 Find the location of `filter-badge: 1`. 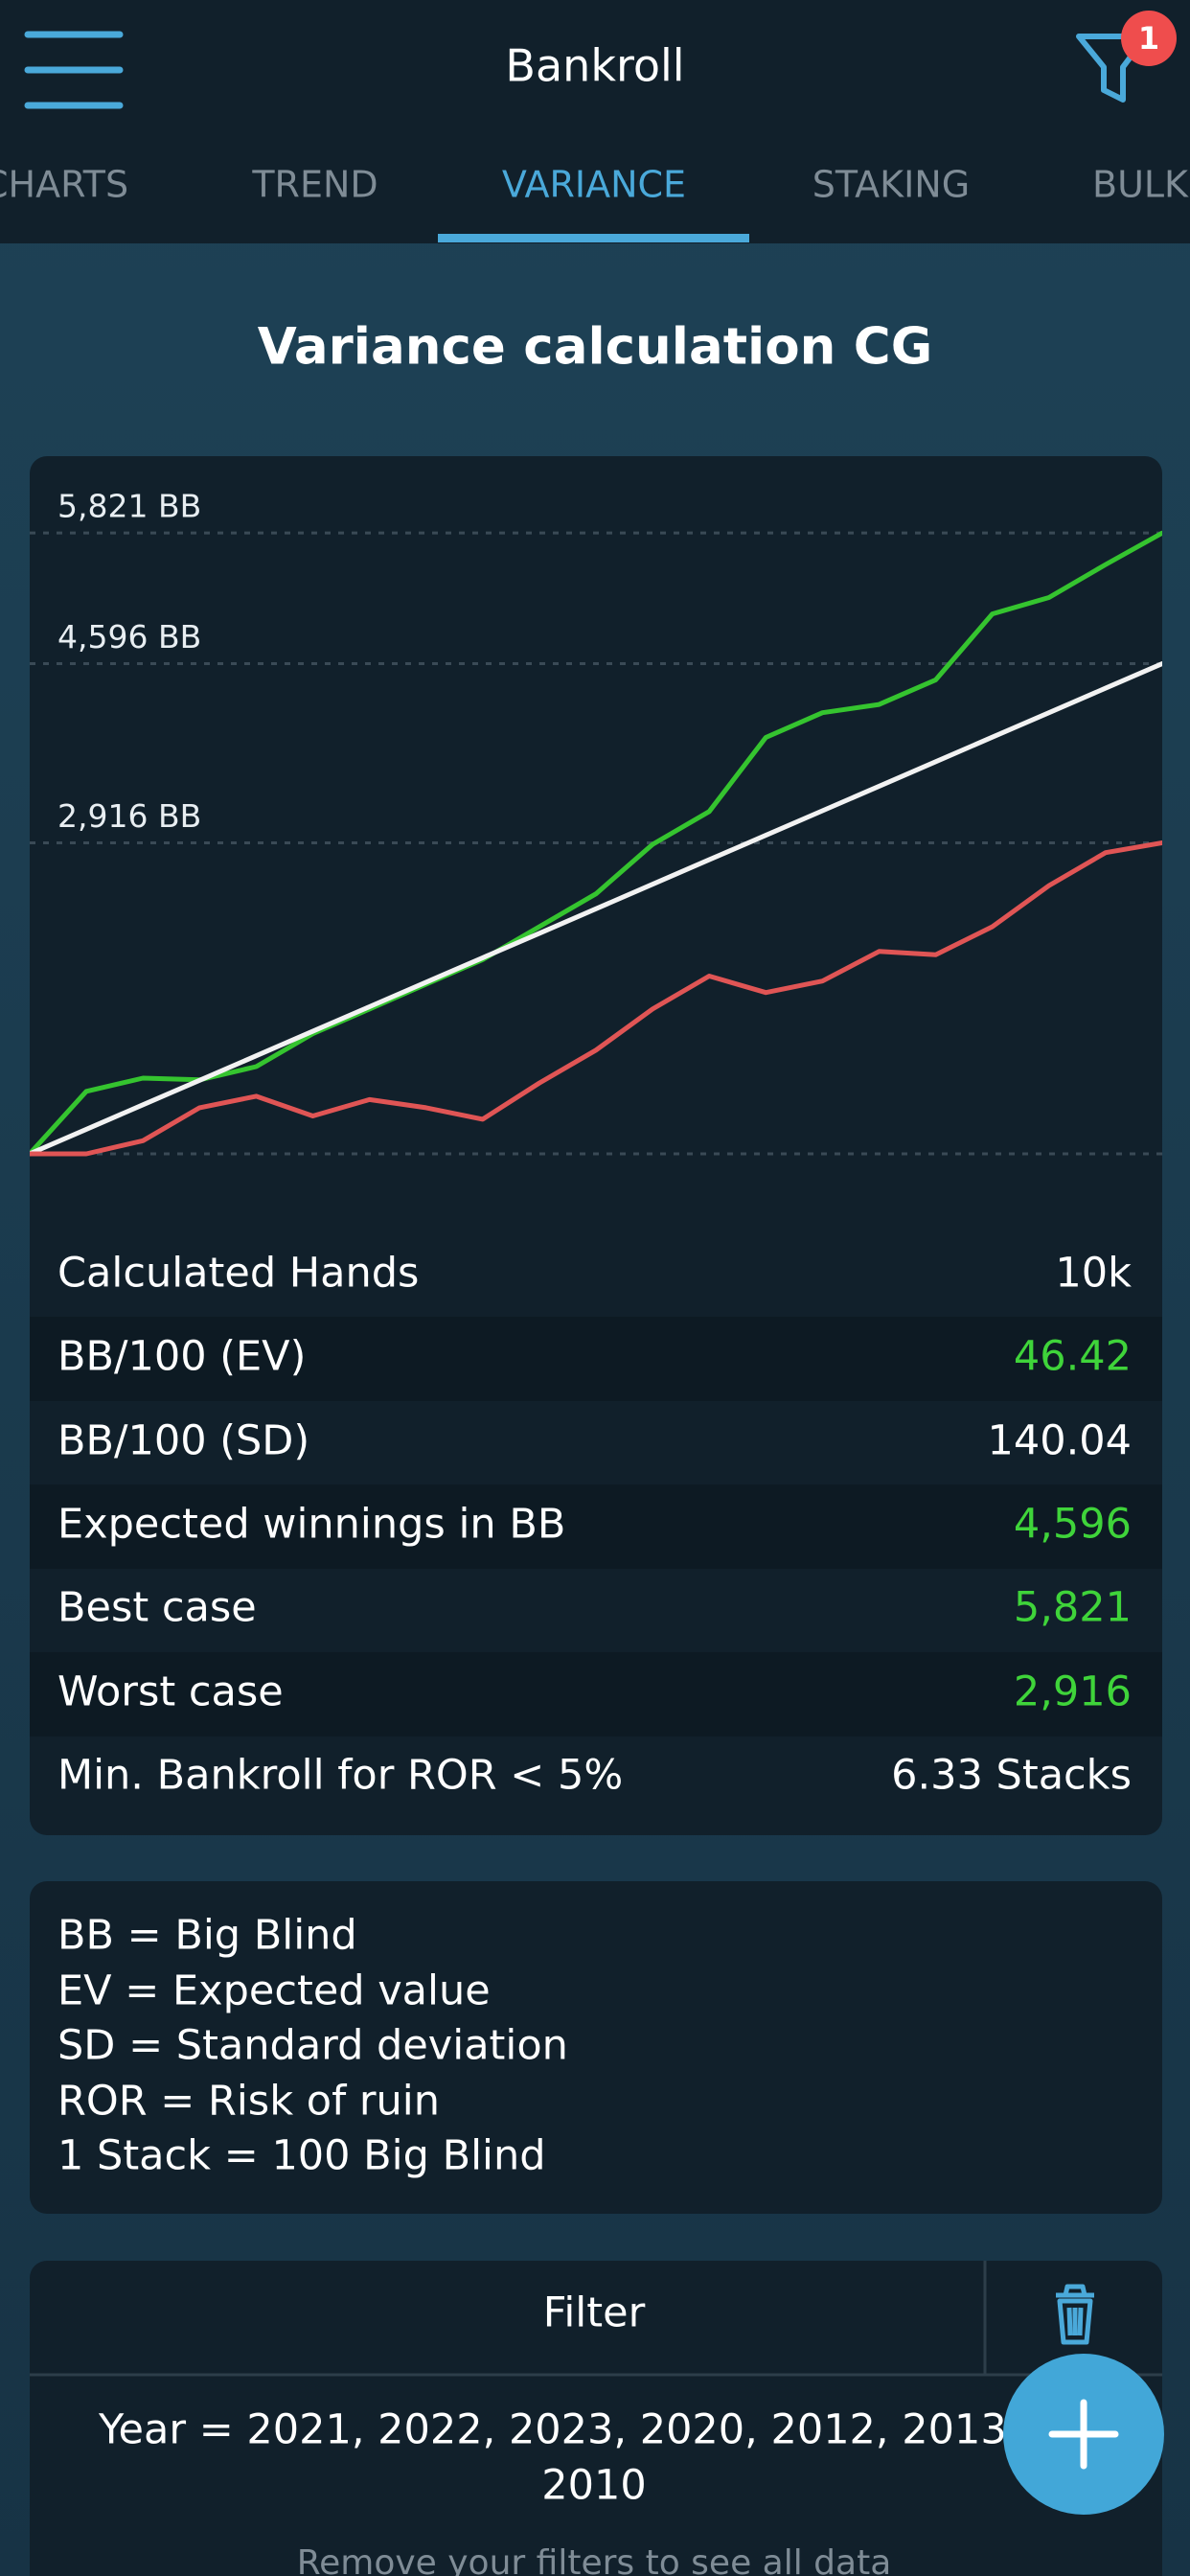

filter-badge: 1 is located at coordinates (1149, 38).